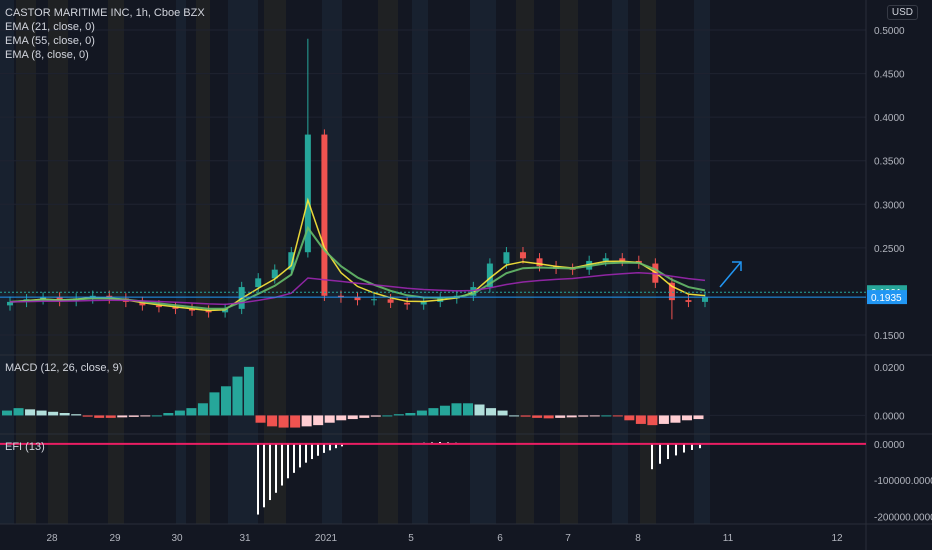 The image size is (932, 550). Describe the element at coordinates (889, 75) in the screenshot. I see `y-tick-label: 0.4500` at that location.